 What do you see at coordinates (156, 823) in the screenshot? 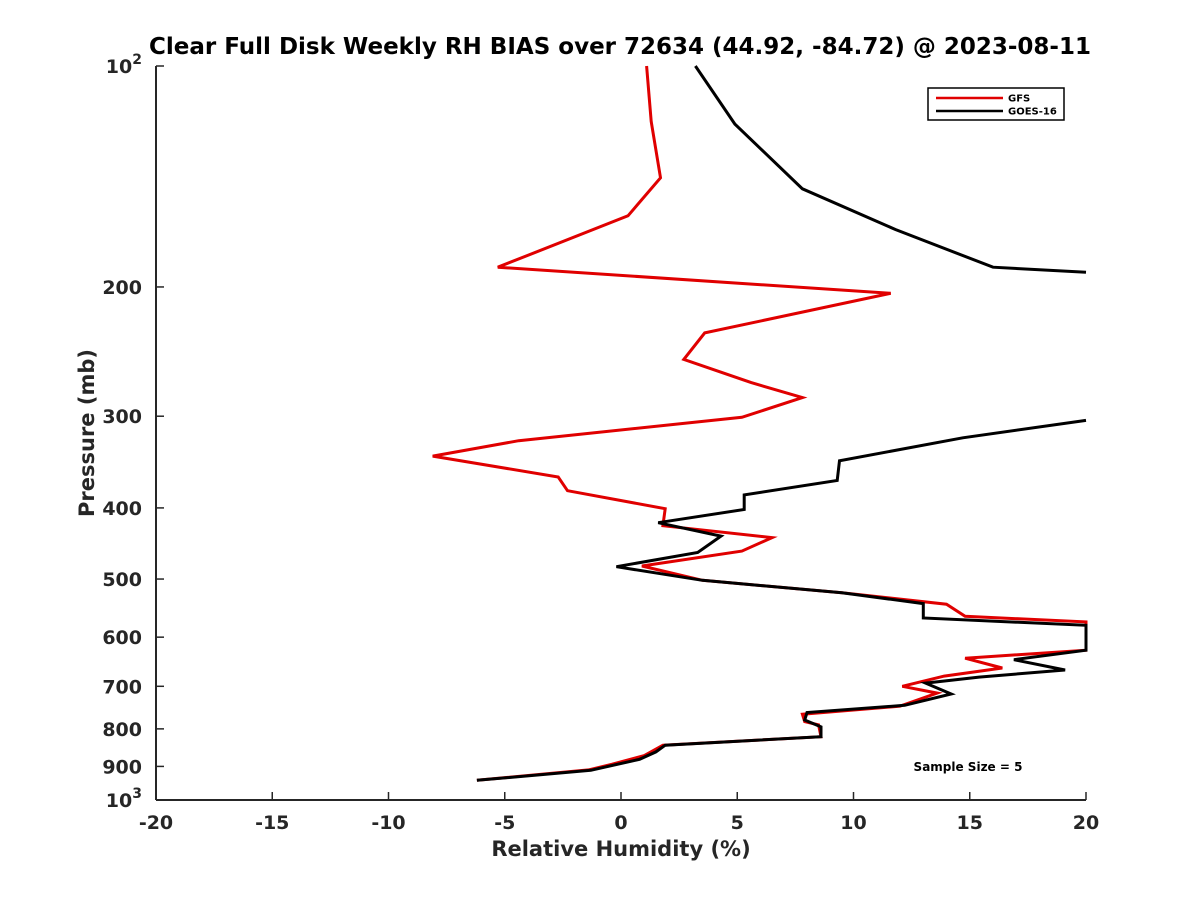
I see `x-tick-label: -20` at bounding box center [156, 823].